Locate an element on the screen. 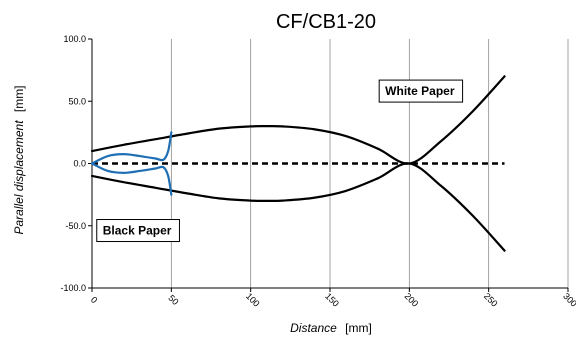 This screenshot has height=339, width=576. y-tick-label-3: -50.0 is located at coordinates (75, 226).